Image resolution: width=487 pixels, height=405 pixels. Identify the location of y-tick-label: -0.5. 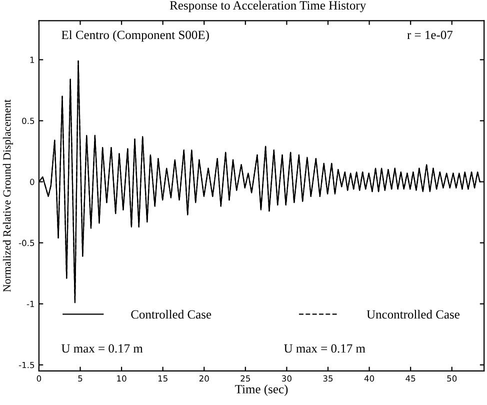
(26, 243).